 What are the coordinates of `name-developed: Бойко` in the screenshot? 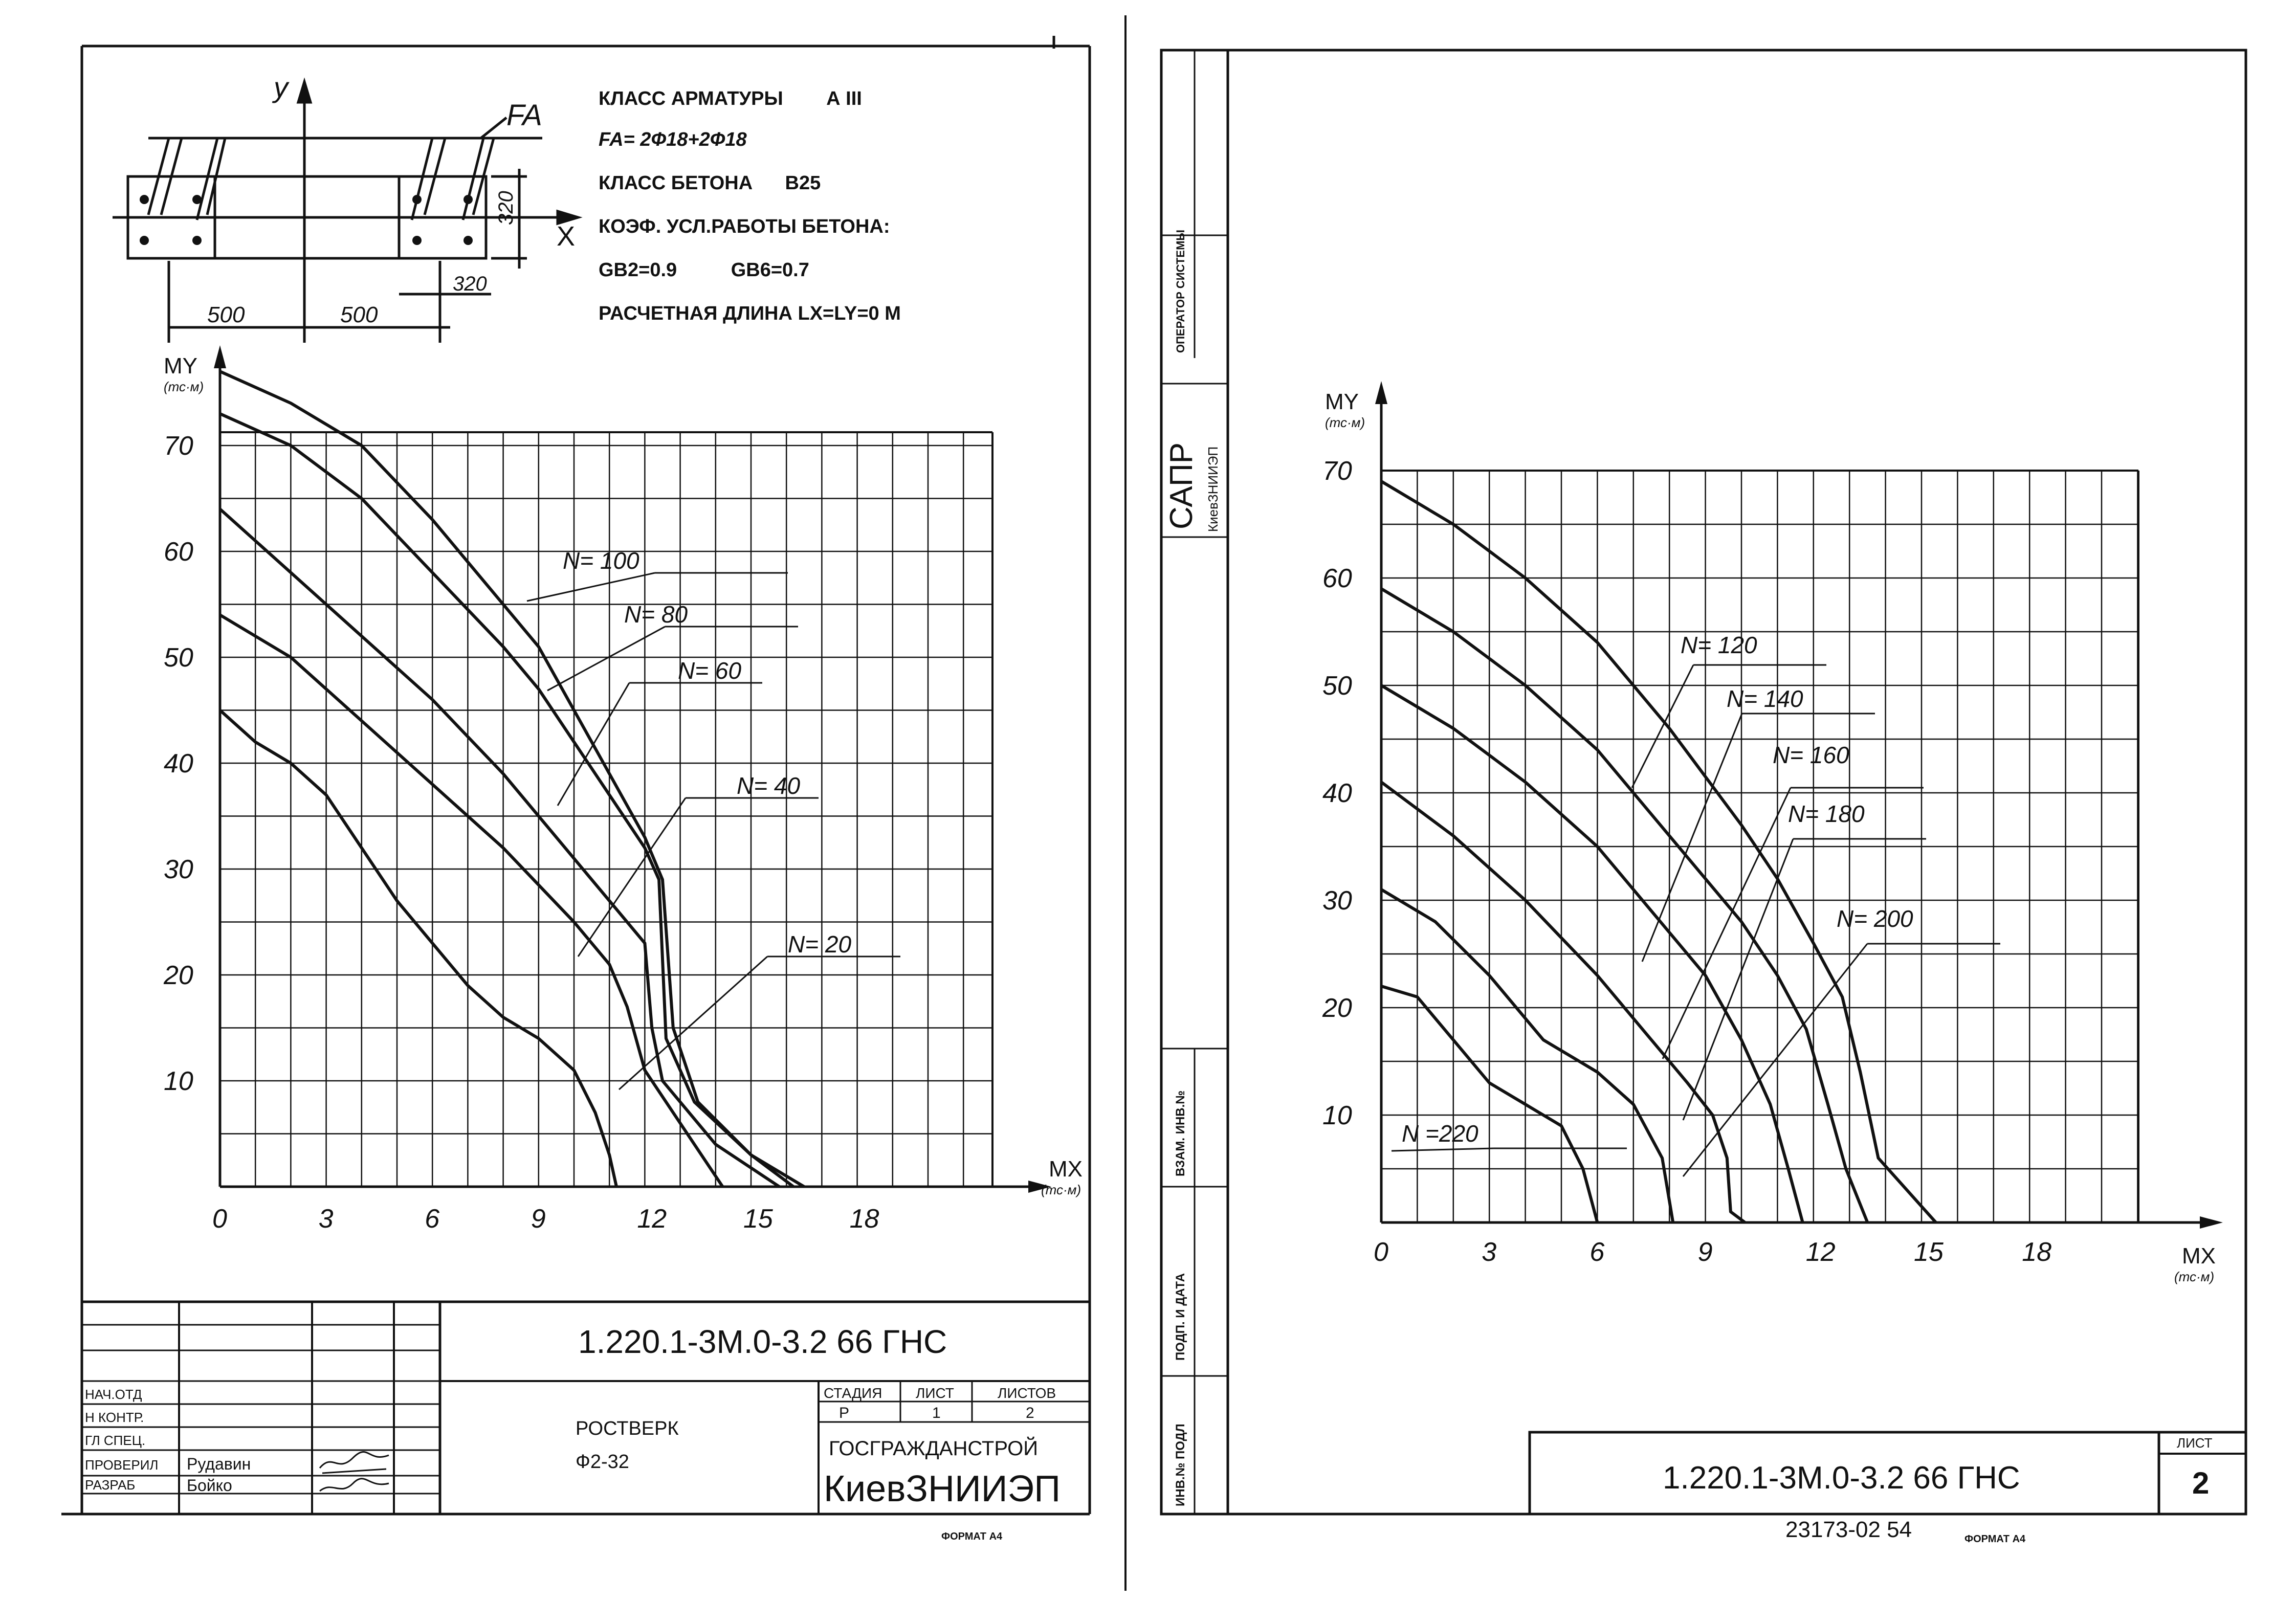 It's located at (209, 1485).